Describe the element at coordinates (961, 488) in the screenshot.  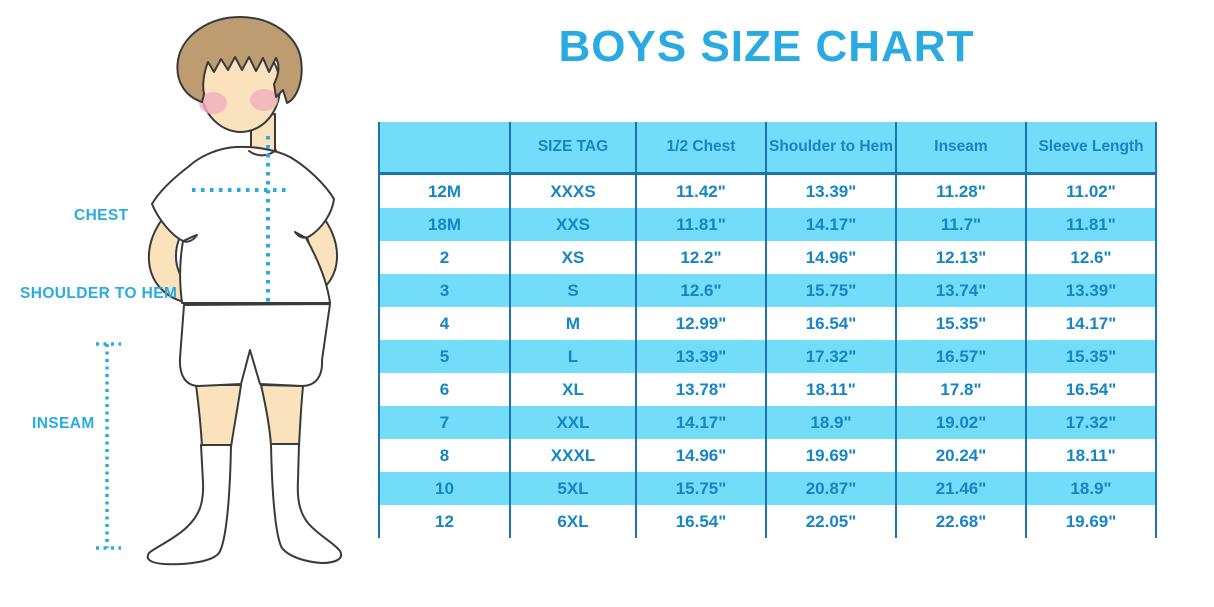
I see `cell-inseam: 21.46"` at that location.